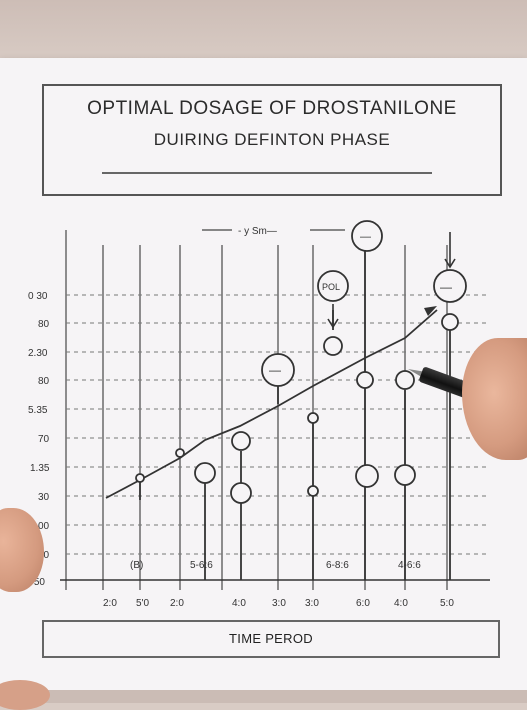 The height and width of the screenshot is (710, 527). I want to click on title-line-2: DUIRING DEFINTON PHASE, so click(272, 139).